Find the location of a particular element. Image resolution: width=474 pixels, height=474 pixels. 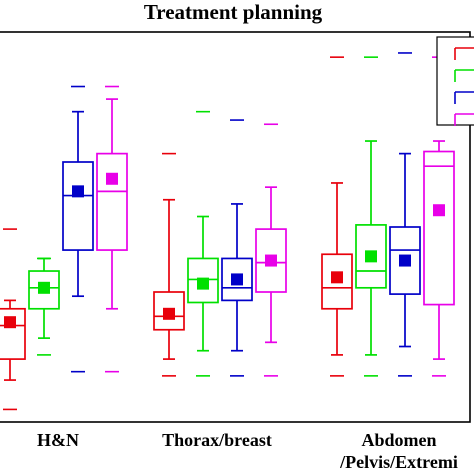

category-label-line: /Pelvis/Extremi is located at coordinates (398, 462).